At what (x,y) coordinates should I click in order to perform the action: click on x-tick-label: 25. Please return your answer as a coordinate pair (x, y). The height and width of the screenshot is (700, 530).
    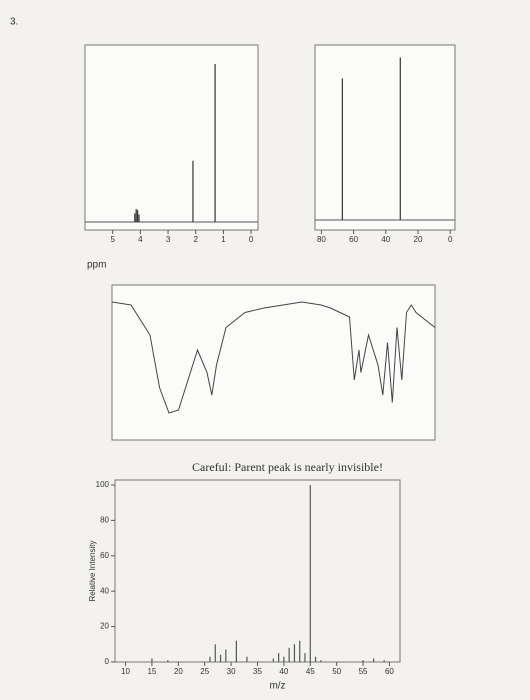
    Looking at the image, I should click on (204, 671).